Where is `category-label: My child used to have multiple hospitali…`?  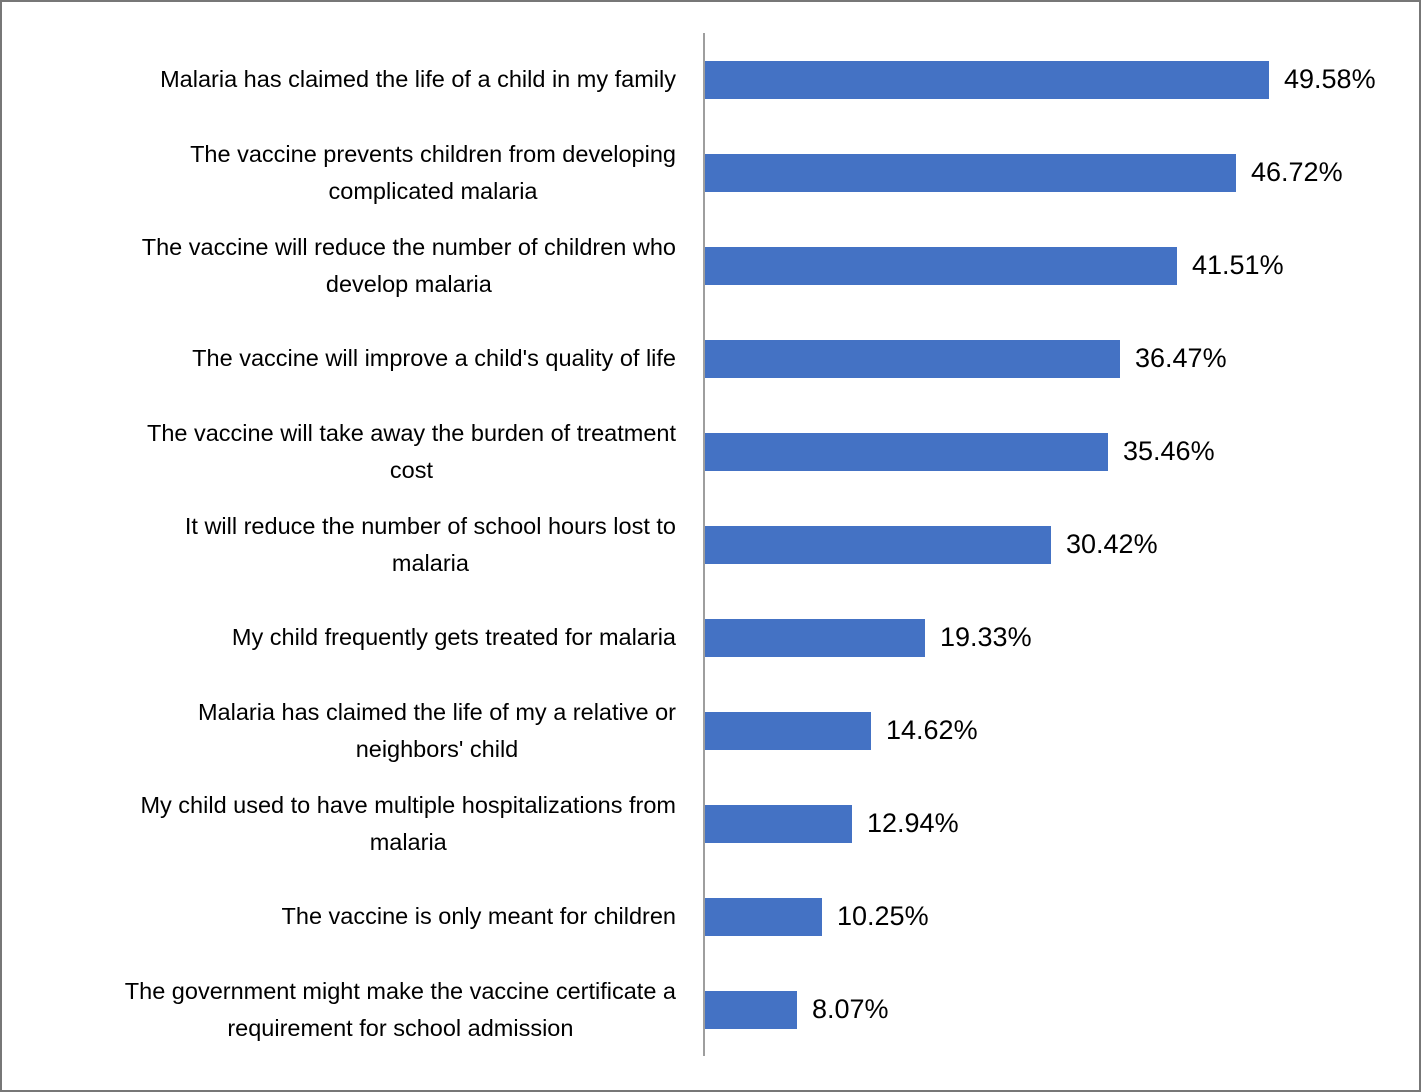
category-label: My child used to have multiple hospitali… is located at coordinates (408, 823).